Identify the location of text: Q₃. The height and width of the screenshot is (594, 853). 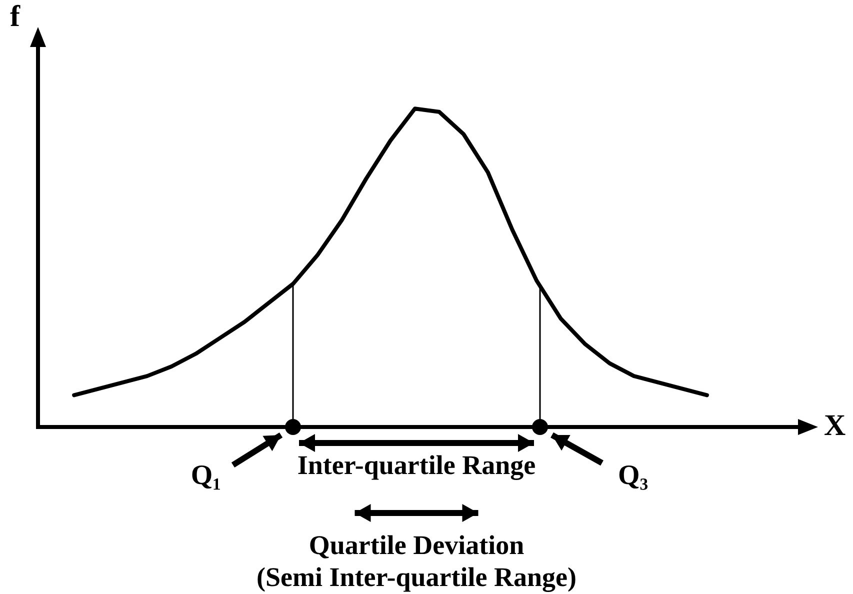
(633, 476).